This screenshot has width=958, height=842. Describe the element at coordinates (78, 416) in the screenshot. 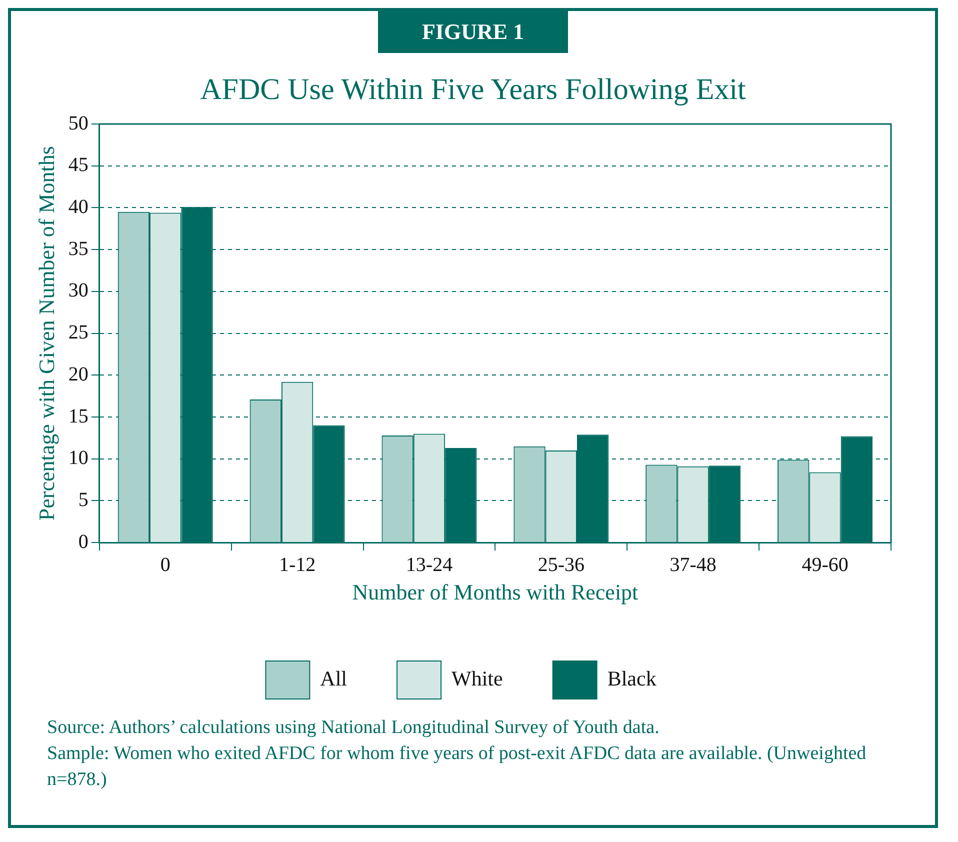

I see `y-tick-label: 15` at that location.